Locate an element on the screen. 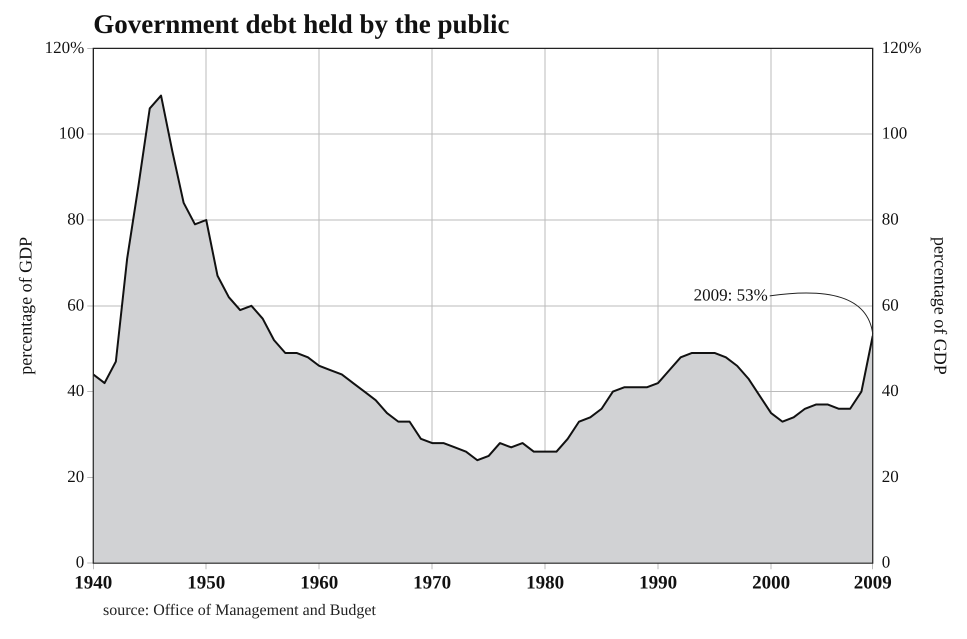 This screenshot has height=639, width=967. y2-tick-label: 40 is located at coordinates (890, 390).